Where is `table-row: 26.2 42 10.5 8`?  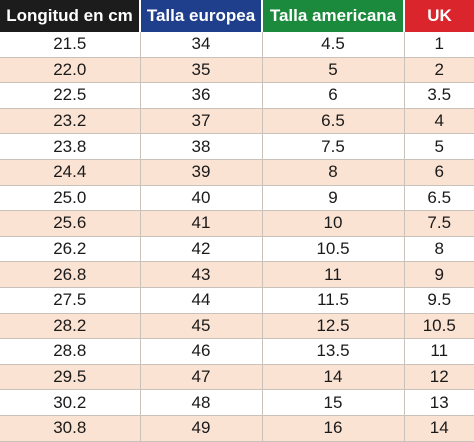
table-row: 26.2 42 10.5 8 is located at coordinates (237, 249).